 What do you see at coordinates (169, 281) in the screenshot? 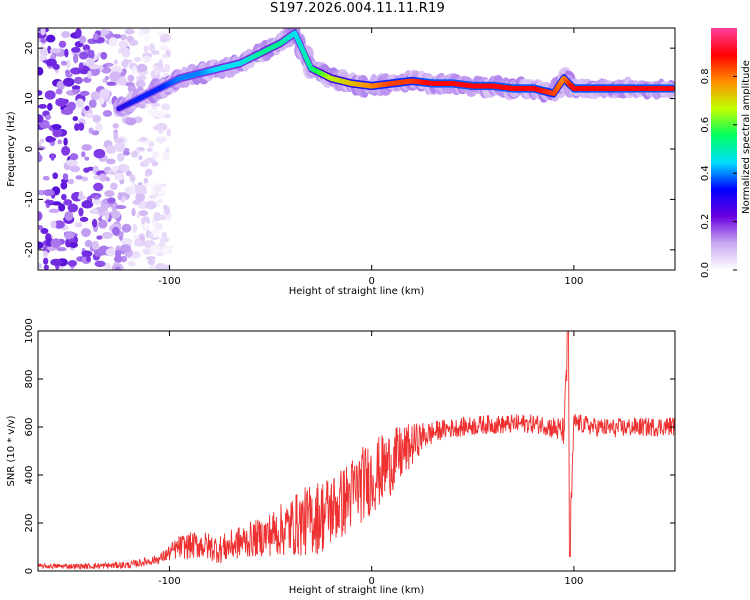
I see `heatmap-xtick-label: -100` at bounding box center [169, 281].